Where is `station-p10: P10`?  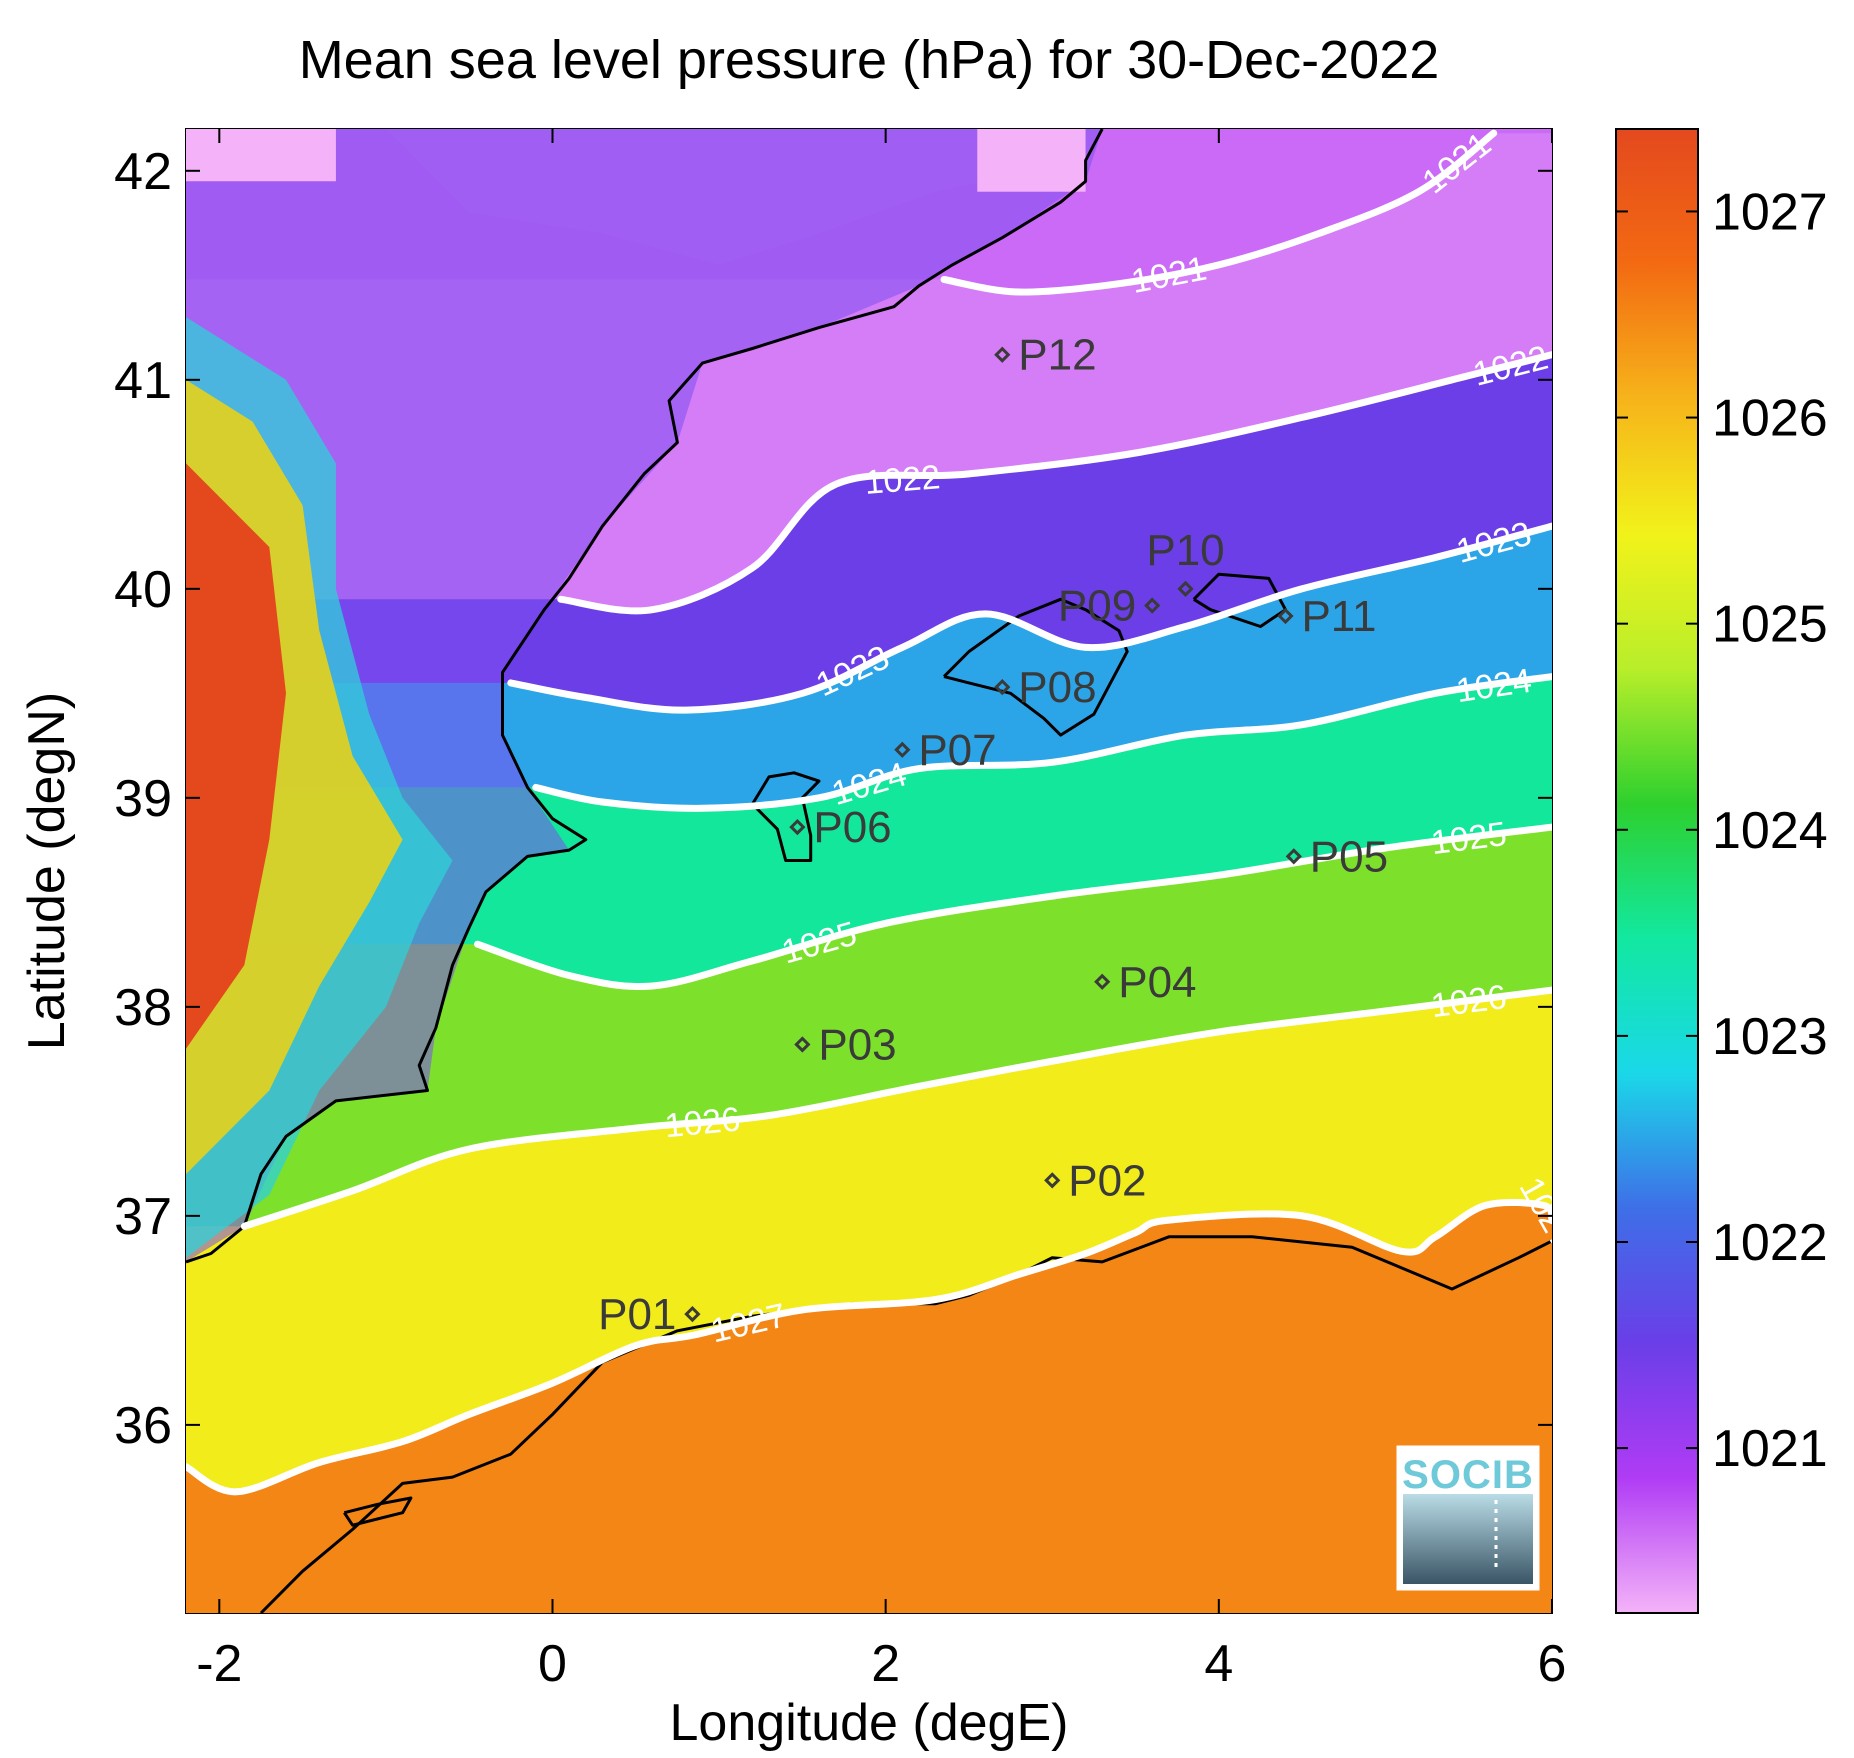
station-p10: P10 is located at coordinates (1185, 561).